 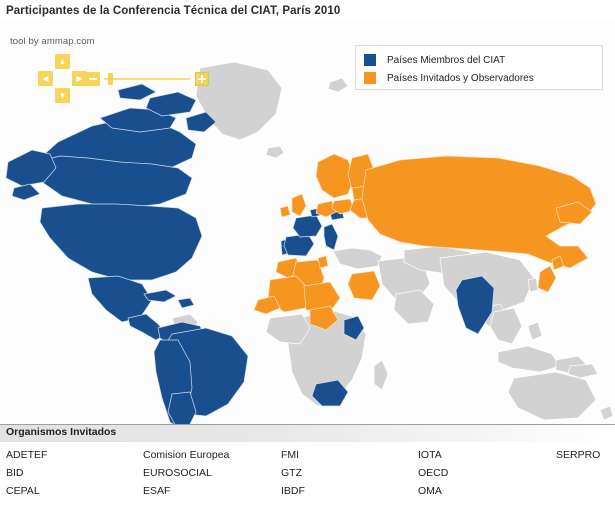 I want to click on organization-item: OECD, so click(x=433, y=473).